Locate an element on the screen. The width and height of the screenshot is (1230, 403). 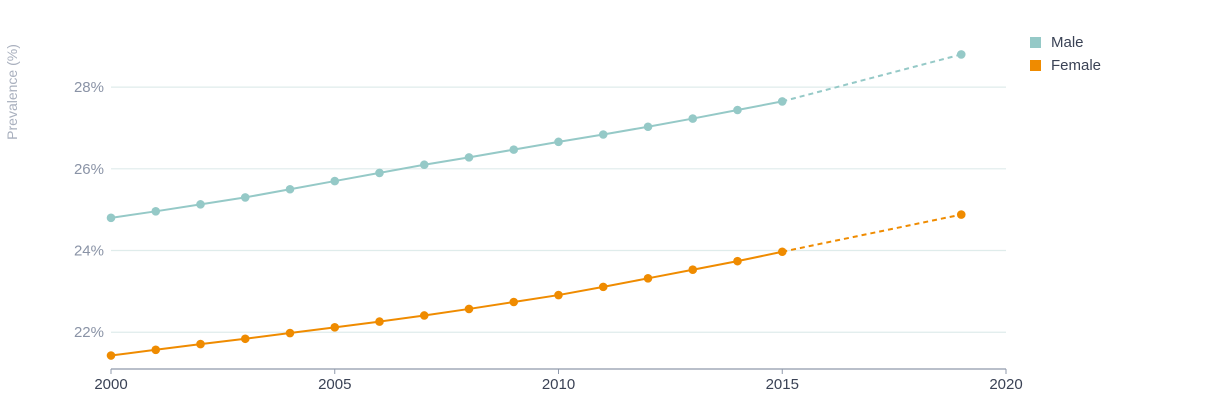
female-point-2003 is located at coordinates (245, 339).